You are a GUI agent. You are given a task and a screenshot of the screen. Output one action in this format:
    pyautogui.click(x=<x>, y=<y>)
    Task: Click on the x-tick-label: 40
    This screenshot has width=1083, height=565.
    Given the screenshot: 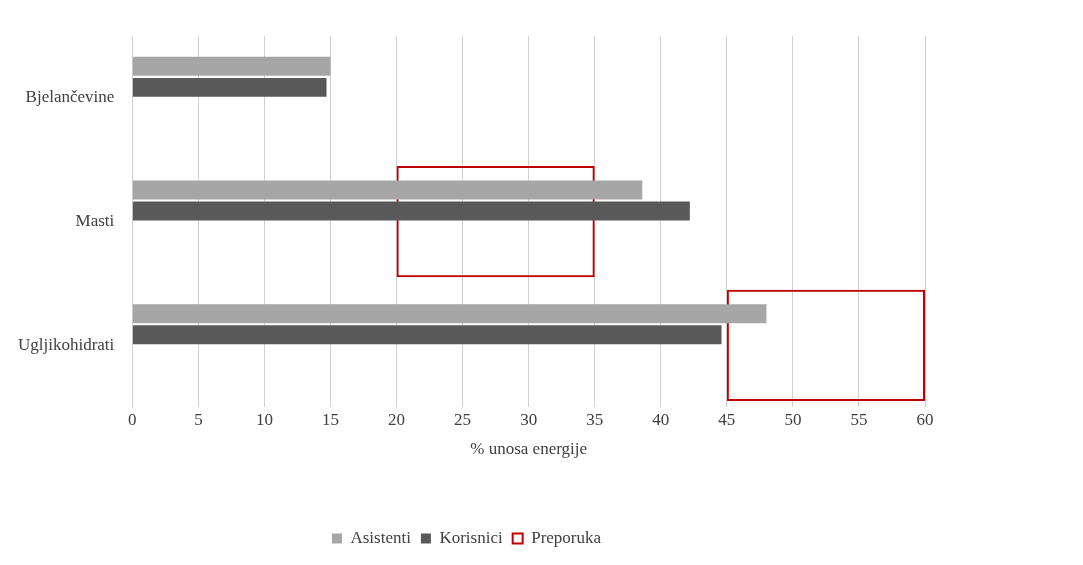 What is the action you would take?
    pyautogui.click(x=661, y=419)
    